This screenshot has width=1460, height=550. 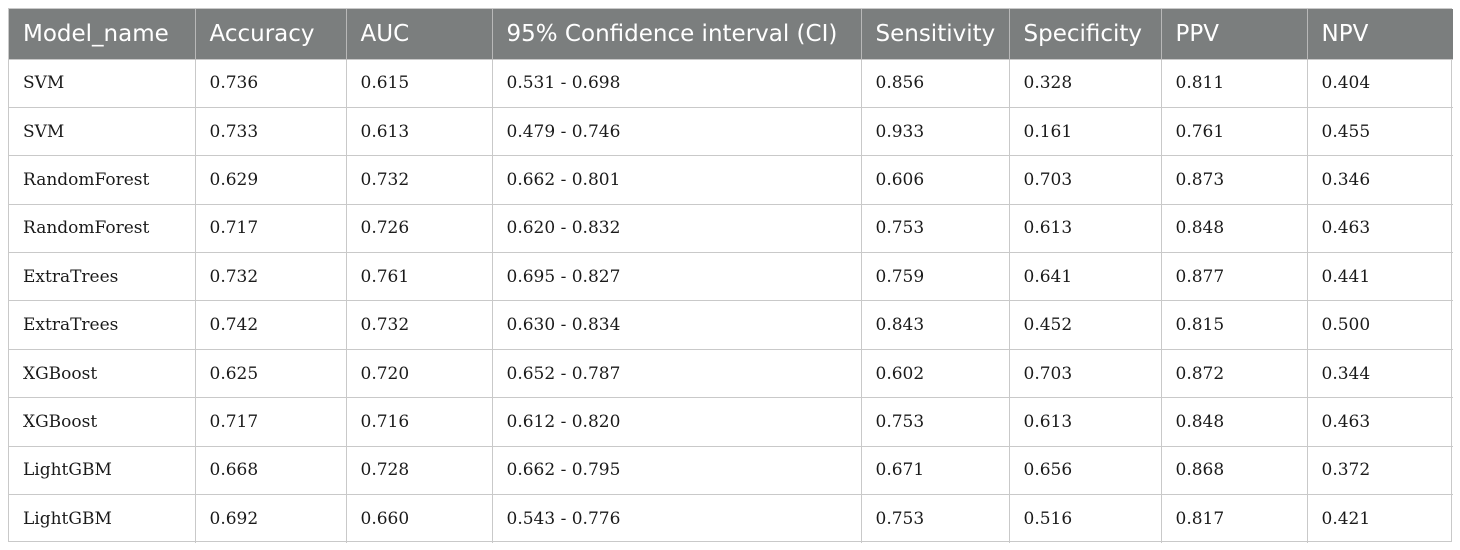 I want to click on cell-npv: 0.344, so click(x=1380, y=373).